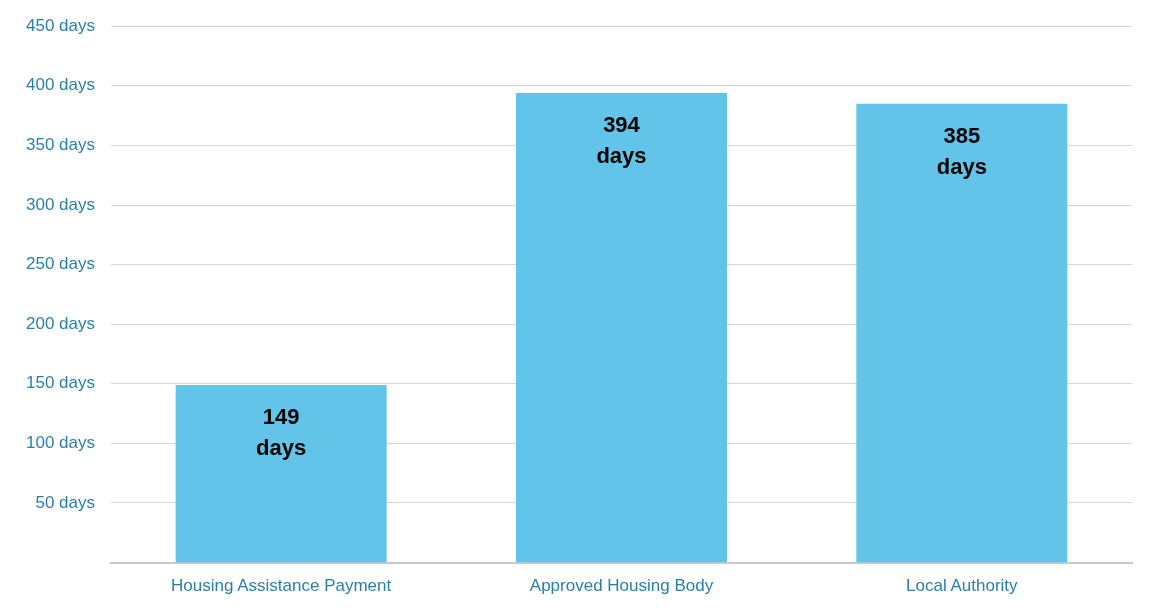  What do you see at coordinates (60, 264) in the screenshot?
I see `y-tick-label: 250 days` at bounding box center [60, 264].